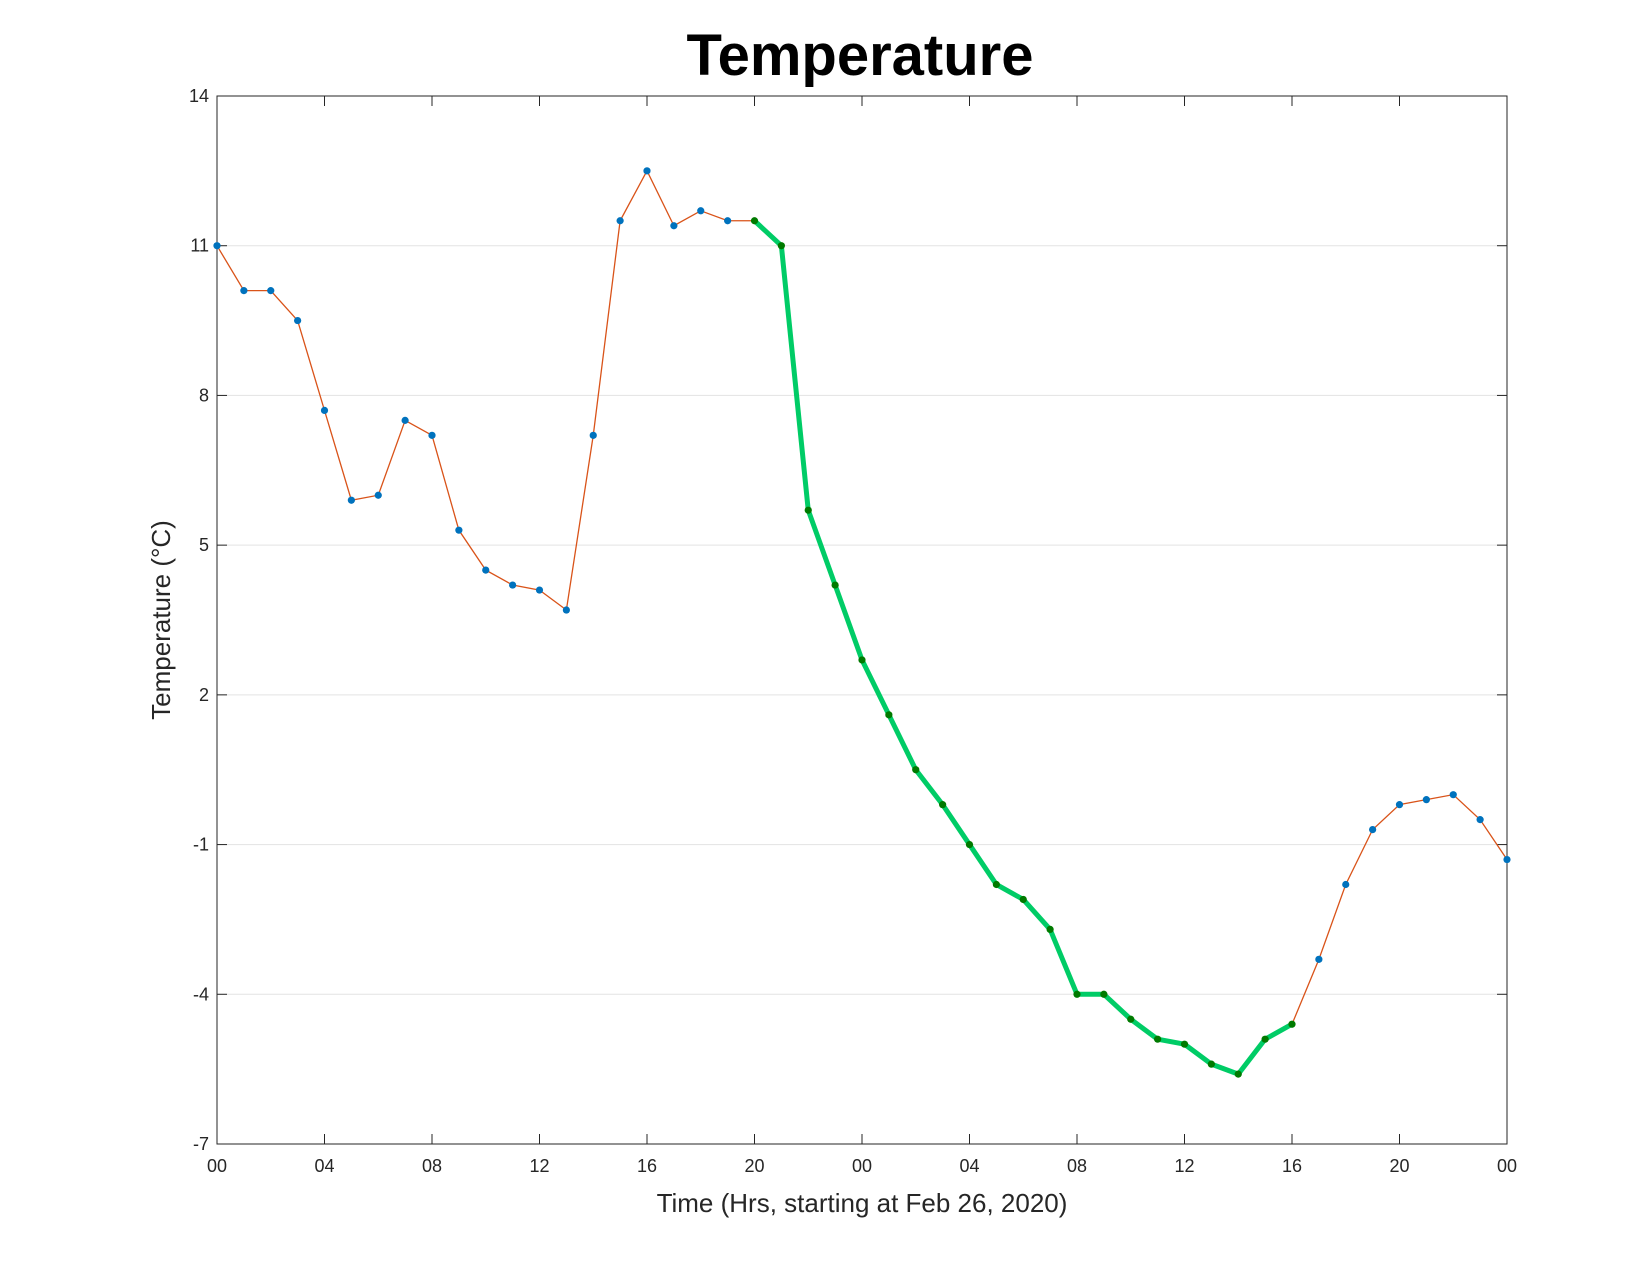 This screenshot has height=1275, width=1650. Describe the element at coordinates (201, 845) in the screenshot. I see `y-tick-label: -1` at that location.